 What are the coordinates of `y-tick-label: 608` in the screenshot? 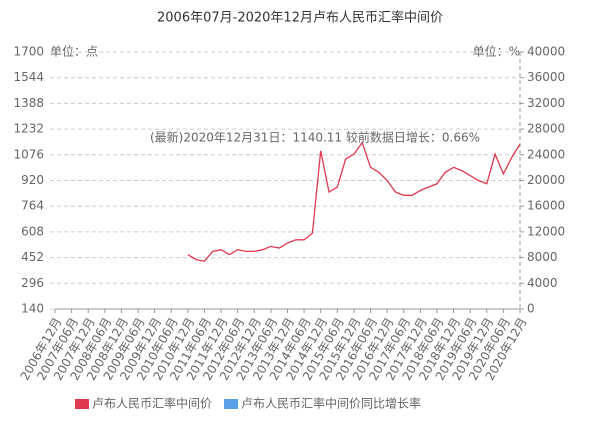 It's located at (32, 231).